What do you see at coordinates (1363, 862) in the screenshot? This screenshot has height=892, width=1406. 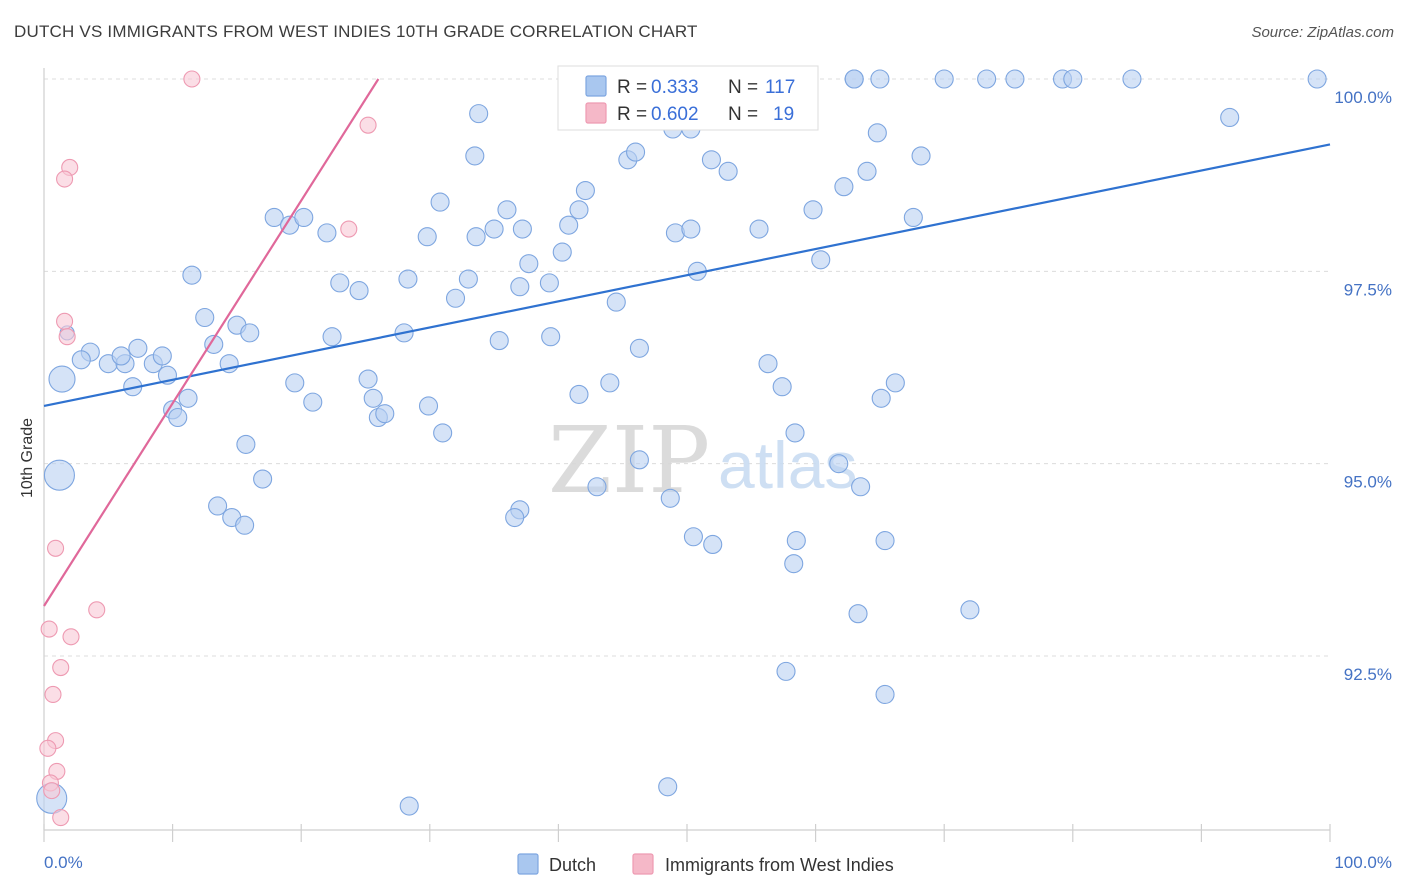 I see `x-tick-label-1: 100.0%` at bounding box center [1363, 862].